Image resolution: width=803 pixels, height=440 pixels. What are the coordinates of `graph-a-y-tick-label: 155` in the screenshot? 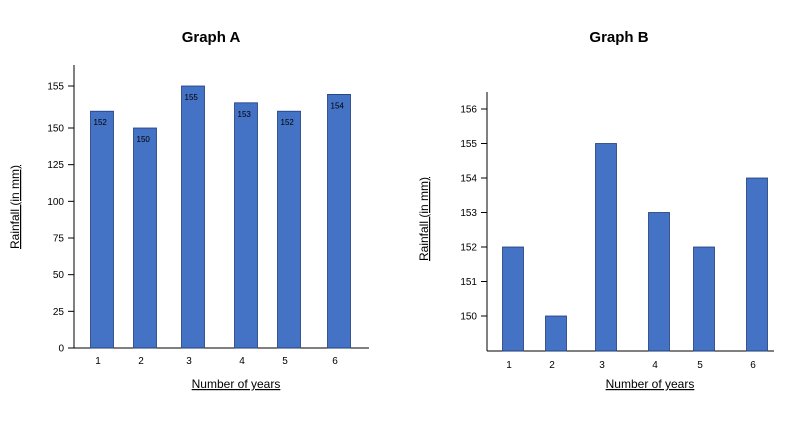 It's located at (55, 87).